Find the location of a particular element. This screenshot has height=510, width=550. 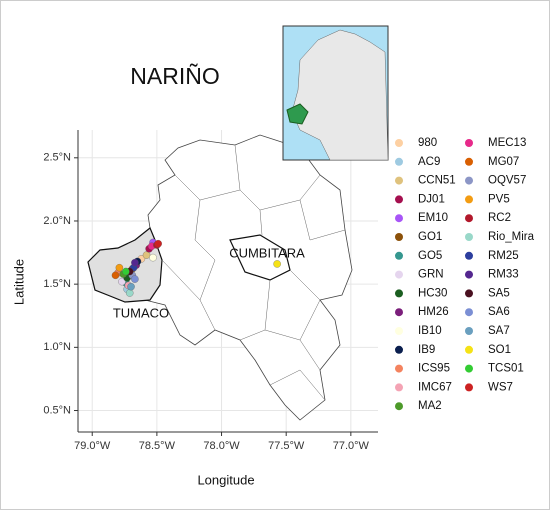

legend-label: WS7 is located at coordinates (500, 387).